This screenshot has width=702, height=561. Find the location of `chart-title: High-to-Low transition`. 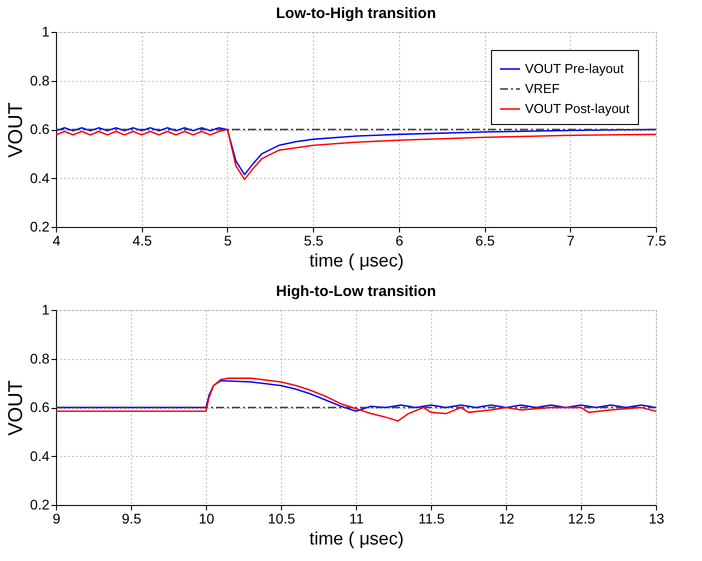

chart-title: High-to-Low transition is located at coordinates (356, 291).